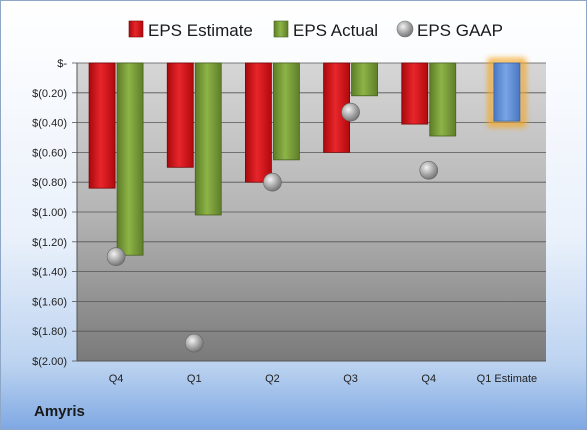 The width and height of the screenshot is (587, 430). Describe the element at coordinates (49, 124) in the screenshot. I see `y-tick-label: $(0.40)` at that location.